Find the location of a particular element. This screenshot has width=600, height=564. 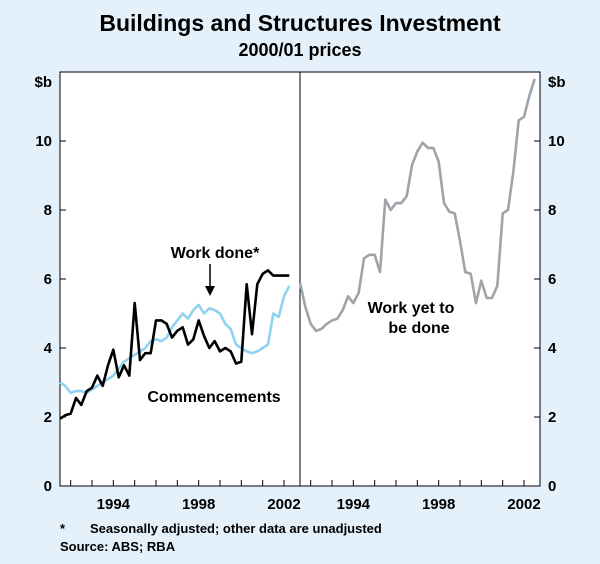

y-tick-label-left: 10 is located at coordinates (43, 141).